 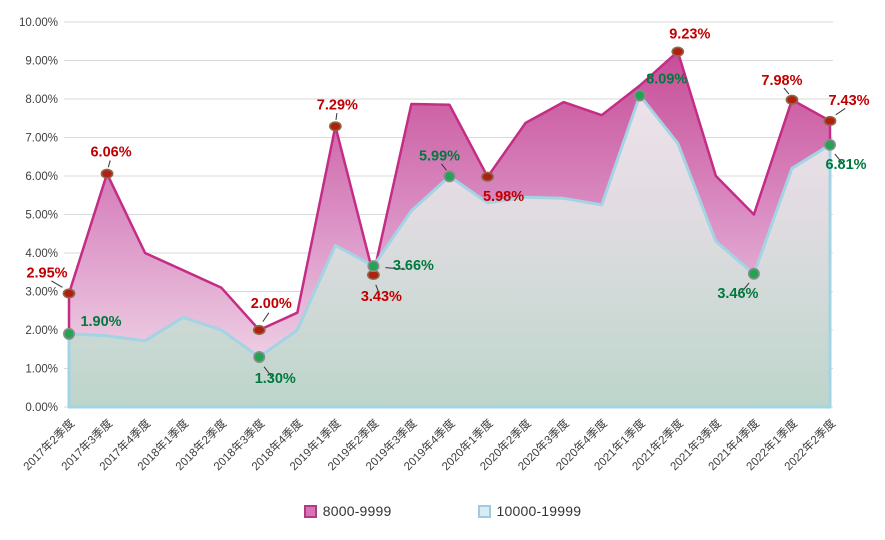 I want to click on data-point-label: 3.43%, so click(x=381, y=297).